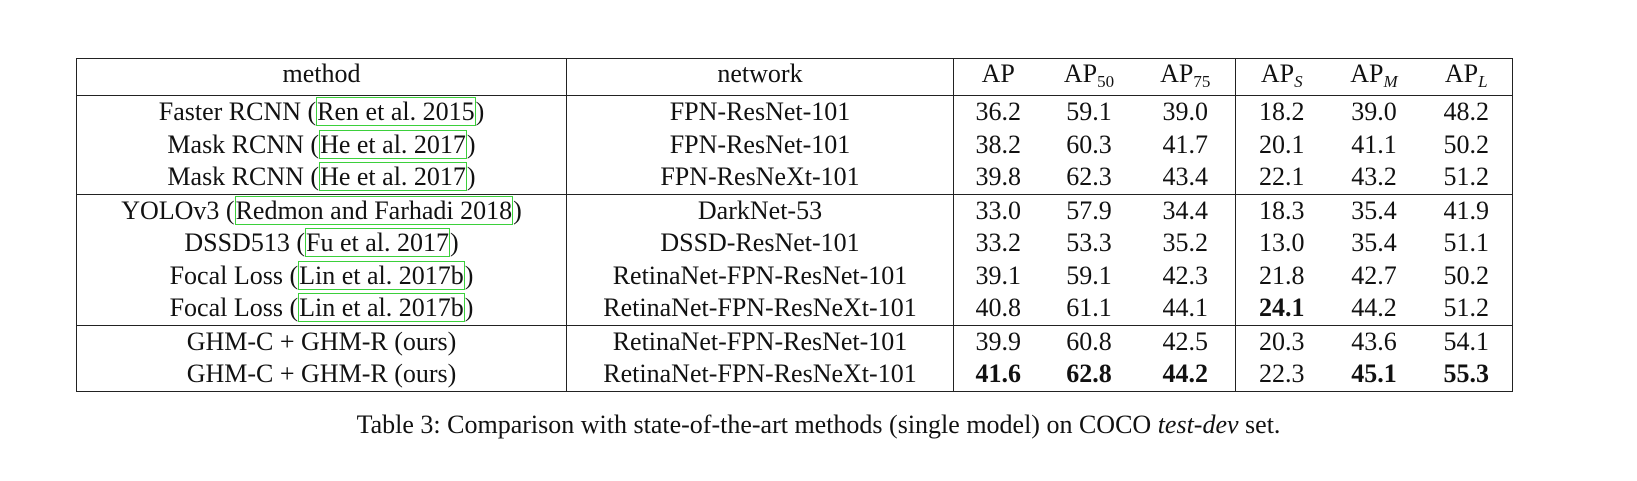  I want to click on method-name: Faster RCNN (, so click(237, 112).